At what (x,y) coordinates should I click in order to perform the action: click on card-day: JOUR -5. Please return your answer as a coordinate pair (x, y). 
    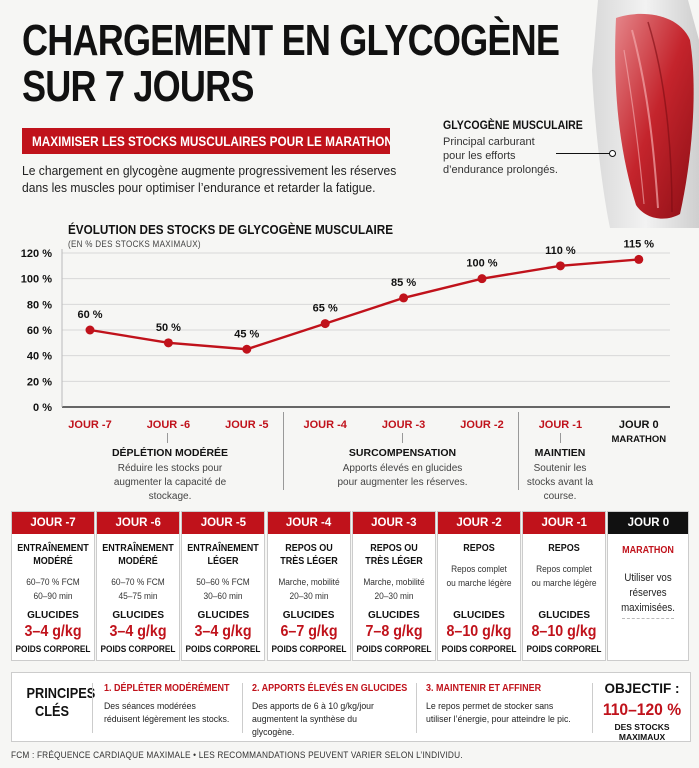
    Looking at the image, I should click on (223, 523).